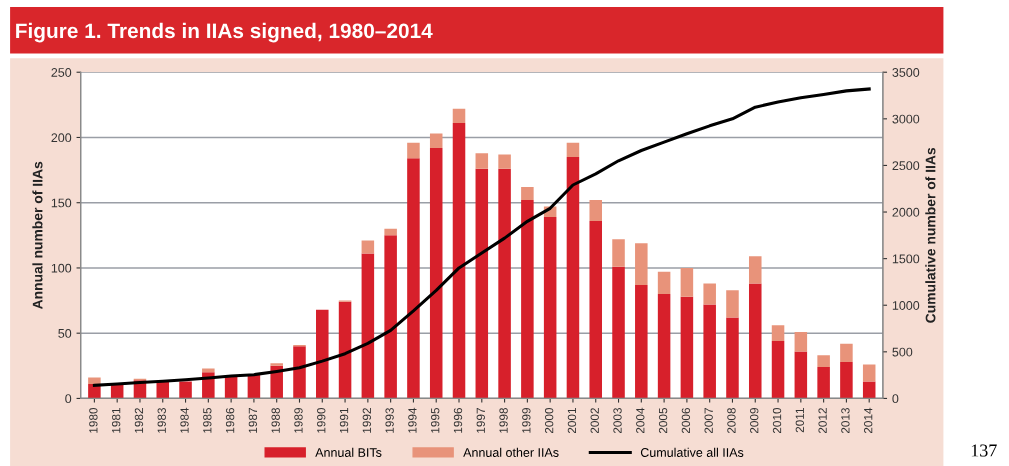 The image size is (1009, 466). Describe the element at coordinates (412, 420) in the screenshot. I see `x-tick-label: 1994` at that location.